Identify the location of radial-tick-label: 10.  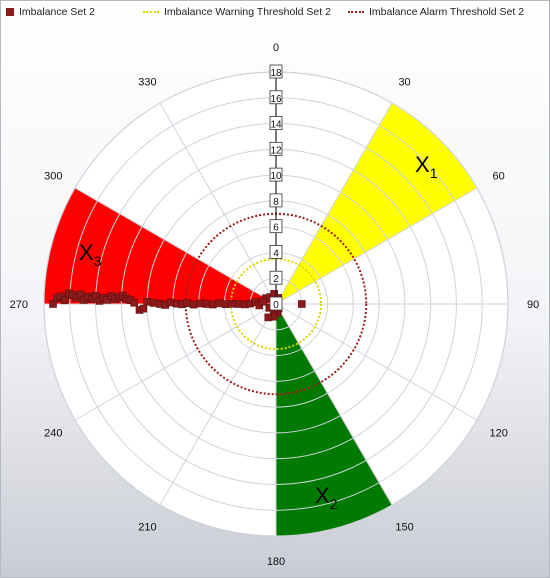
(276, 176).